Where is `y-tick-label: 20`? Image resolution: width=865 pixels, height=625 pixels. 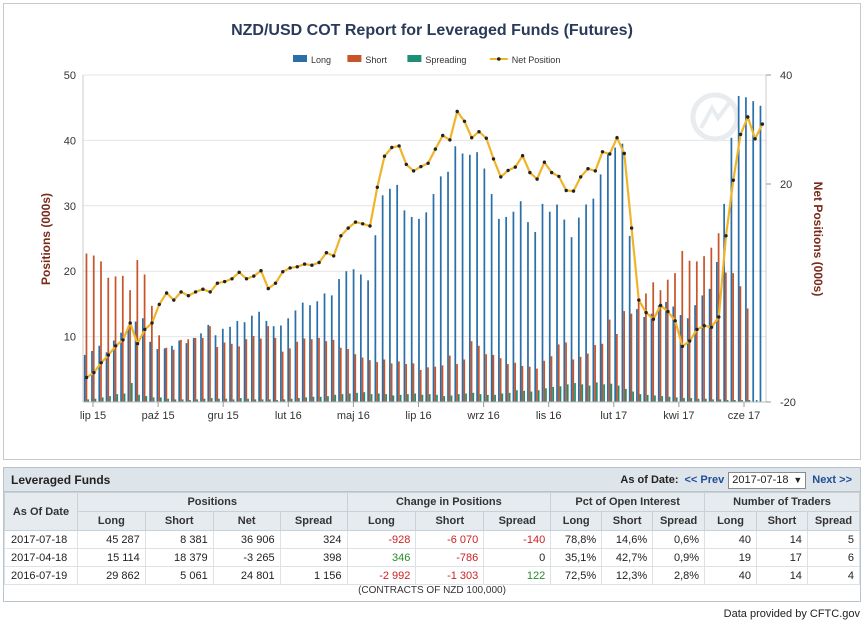
y-tick-label: 20 is located at coordinates (70, 272).